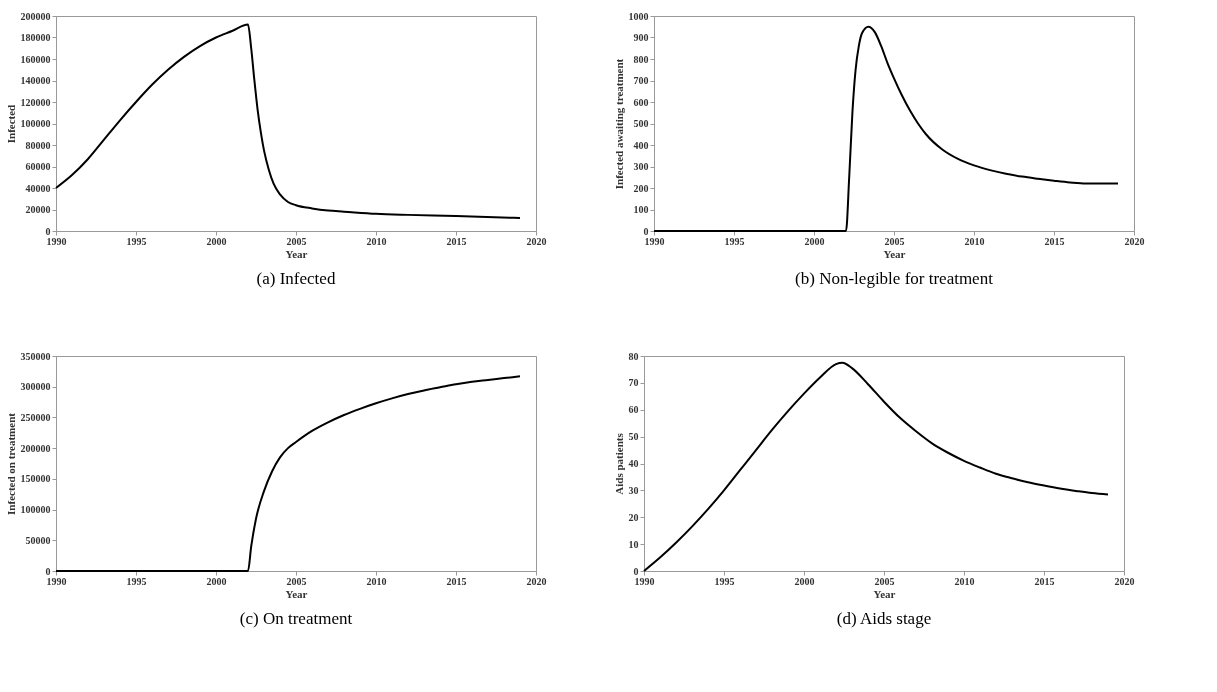  What do you see at coordinates (35, 37) in the screenshot?
I see `y-tick-label: 180000` at bounding box center [35, 37].